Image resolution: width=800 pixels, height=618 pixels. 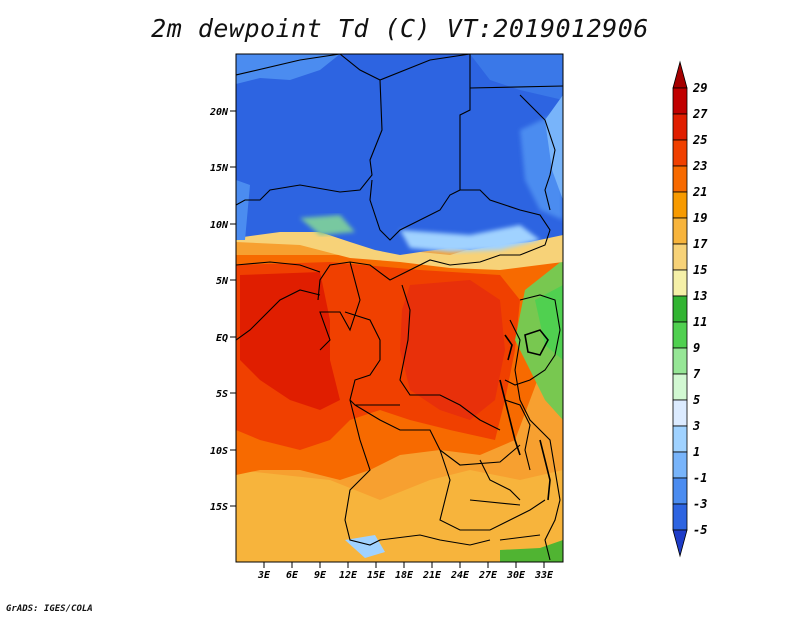 What do you see at coordinates (700, 114) in the screenshot?
I see `colorbar-label: 27` at bounding box center [700, 114].